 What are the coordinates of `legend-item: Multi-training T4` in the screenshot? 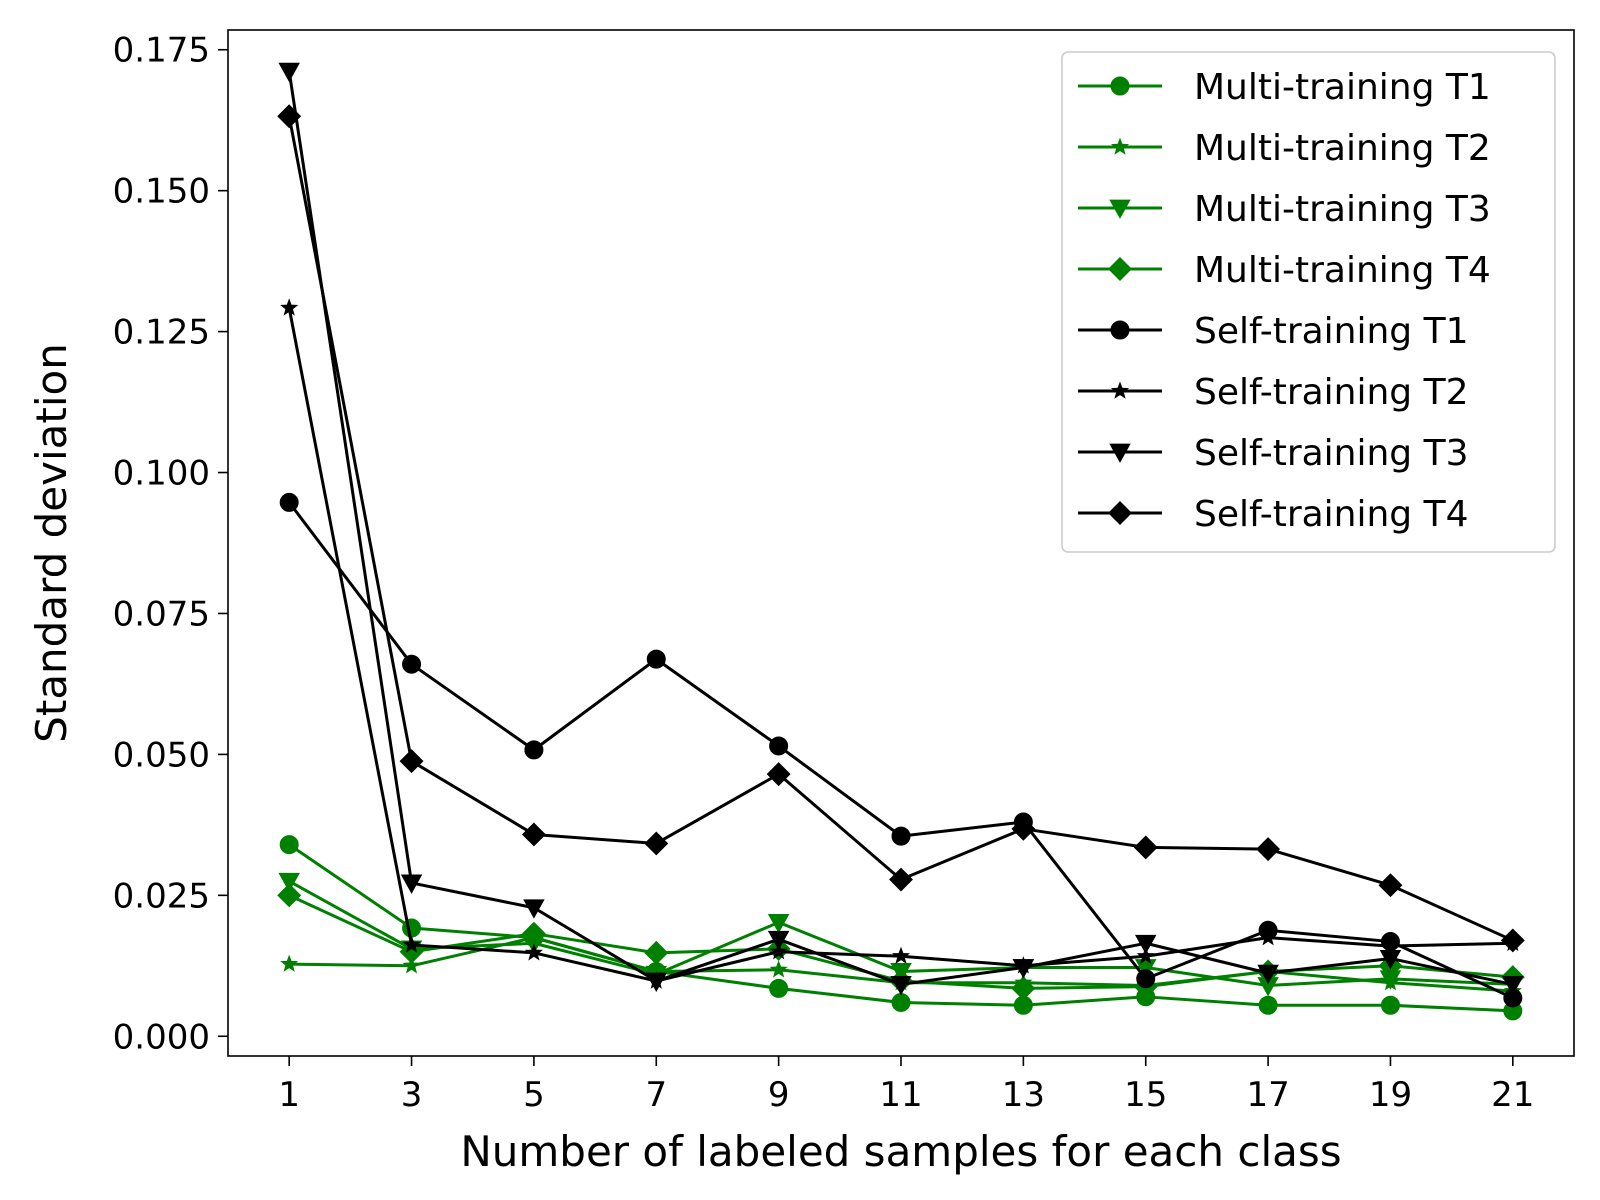 It's located at (1284, 270).